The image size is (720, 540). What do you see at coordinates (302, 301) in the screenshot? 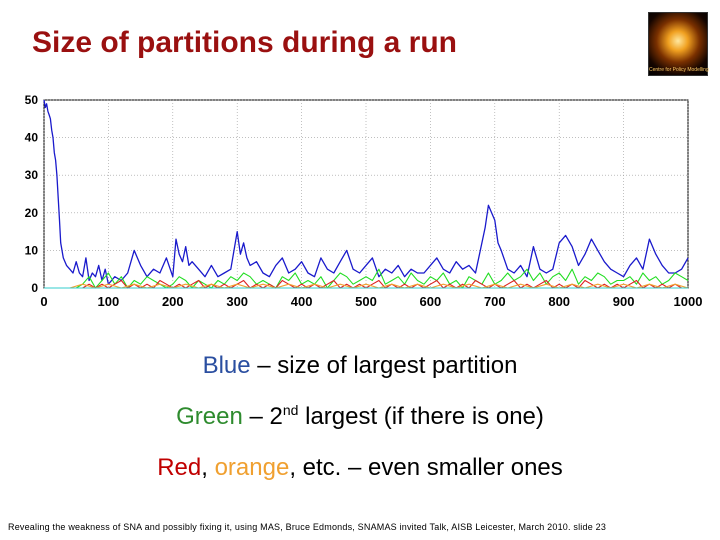
I see `x-tick-label: 400` at bounding box center [302, 301].